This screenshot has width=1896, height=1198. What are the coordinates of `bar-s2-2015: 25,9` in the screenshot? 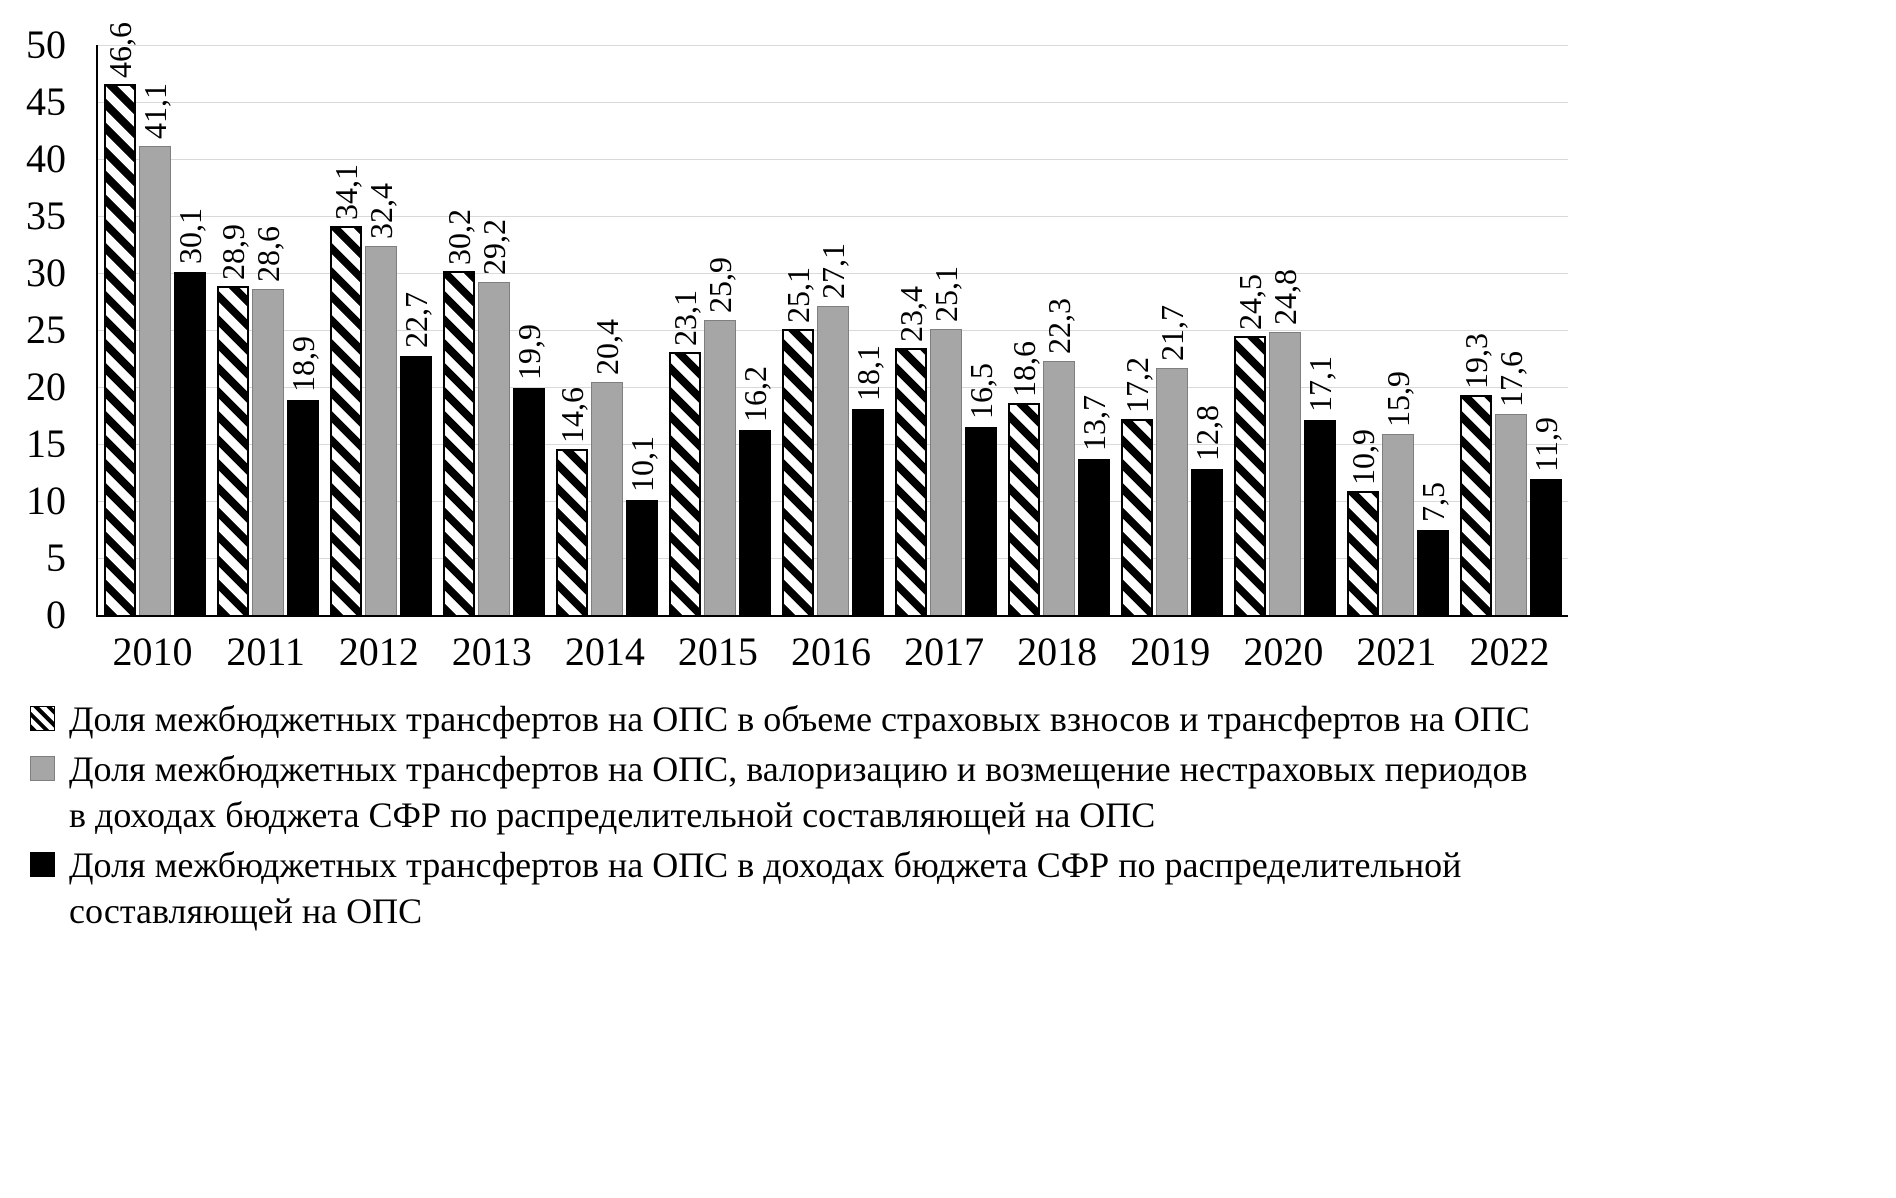 It's located at (720, 436).